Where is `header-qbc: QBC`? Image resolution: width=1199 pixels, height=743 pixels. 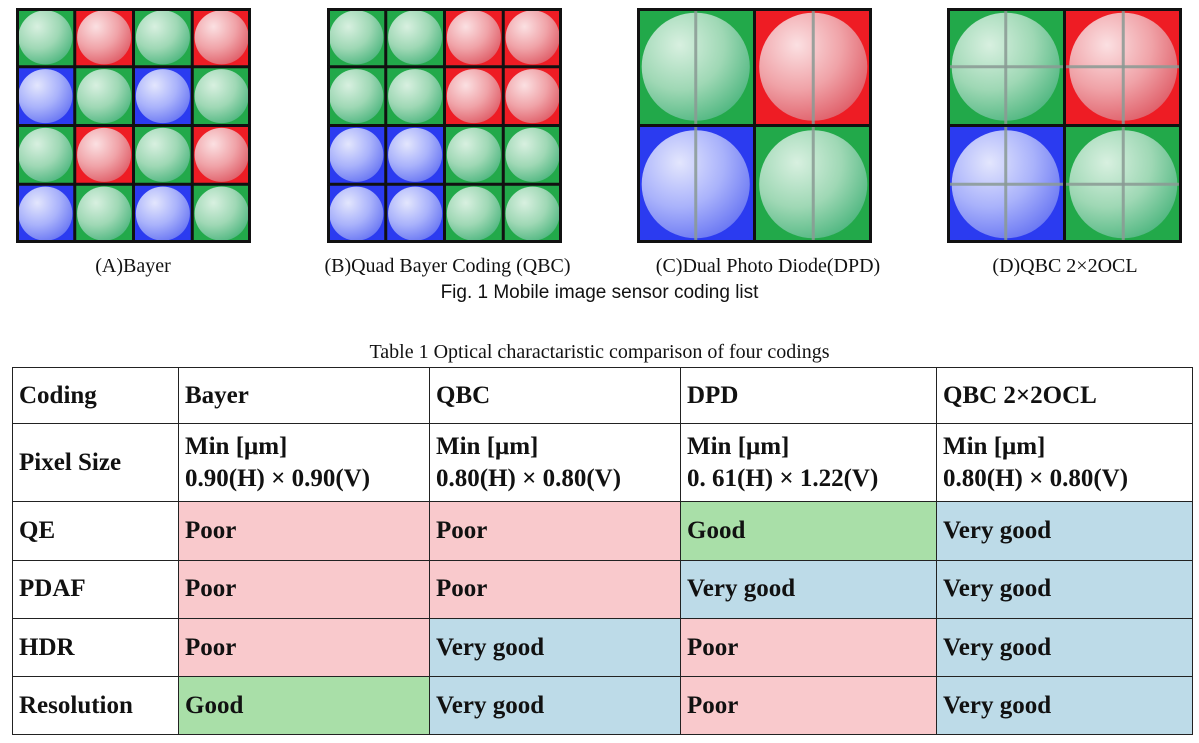 header-qbc: QBC is located at coordinates (555, 395).